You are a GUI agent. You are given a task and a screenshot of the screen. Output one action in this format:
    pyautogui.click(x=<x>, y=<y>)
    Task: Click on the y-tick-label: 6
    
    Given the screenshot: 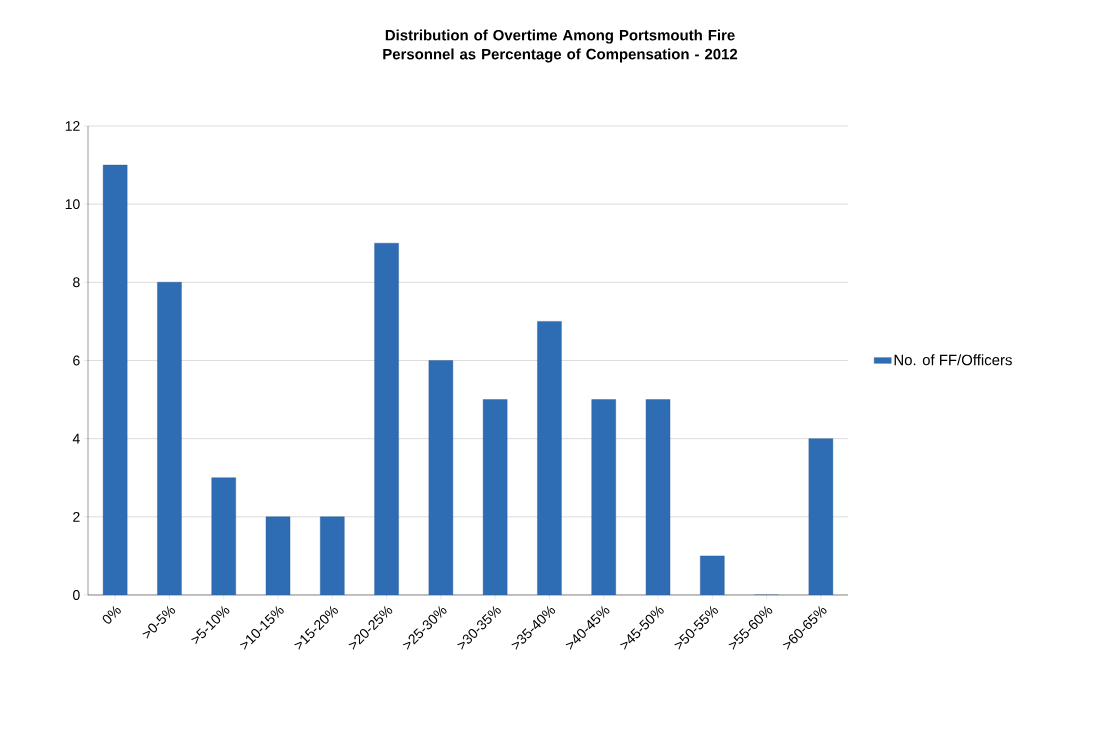 What is the action you would take?
    pyautogui.click(x=76, y=360)
    